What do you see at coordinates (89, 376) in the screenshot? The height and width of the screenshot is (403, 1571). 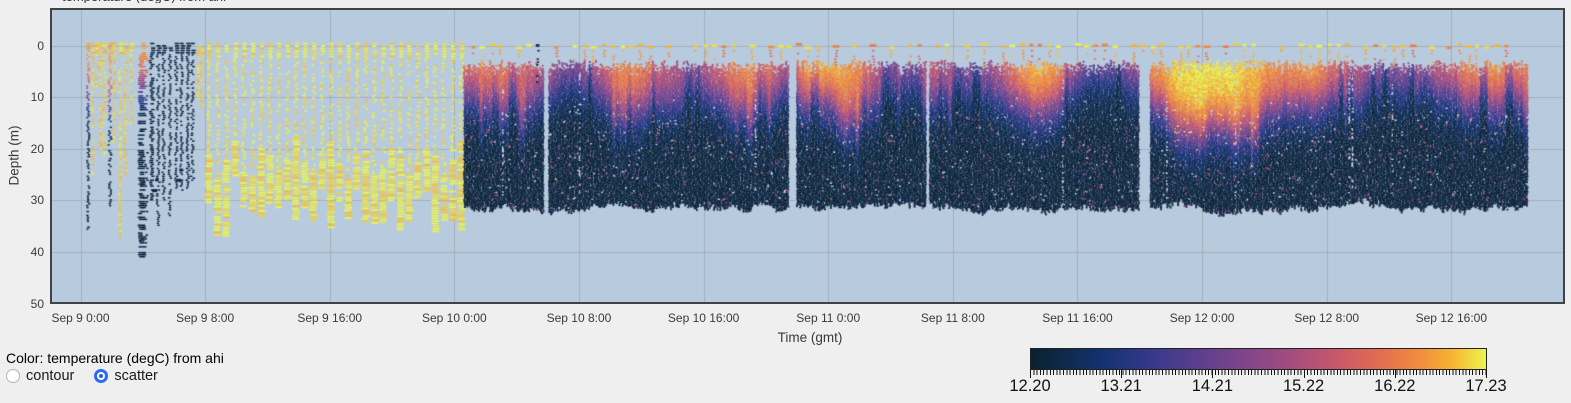 I see `plot-mode-radiogroup: contour scatter` at bounding box center [89, 376].